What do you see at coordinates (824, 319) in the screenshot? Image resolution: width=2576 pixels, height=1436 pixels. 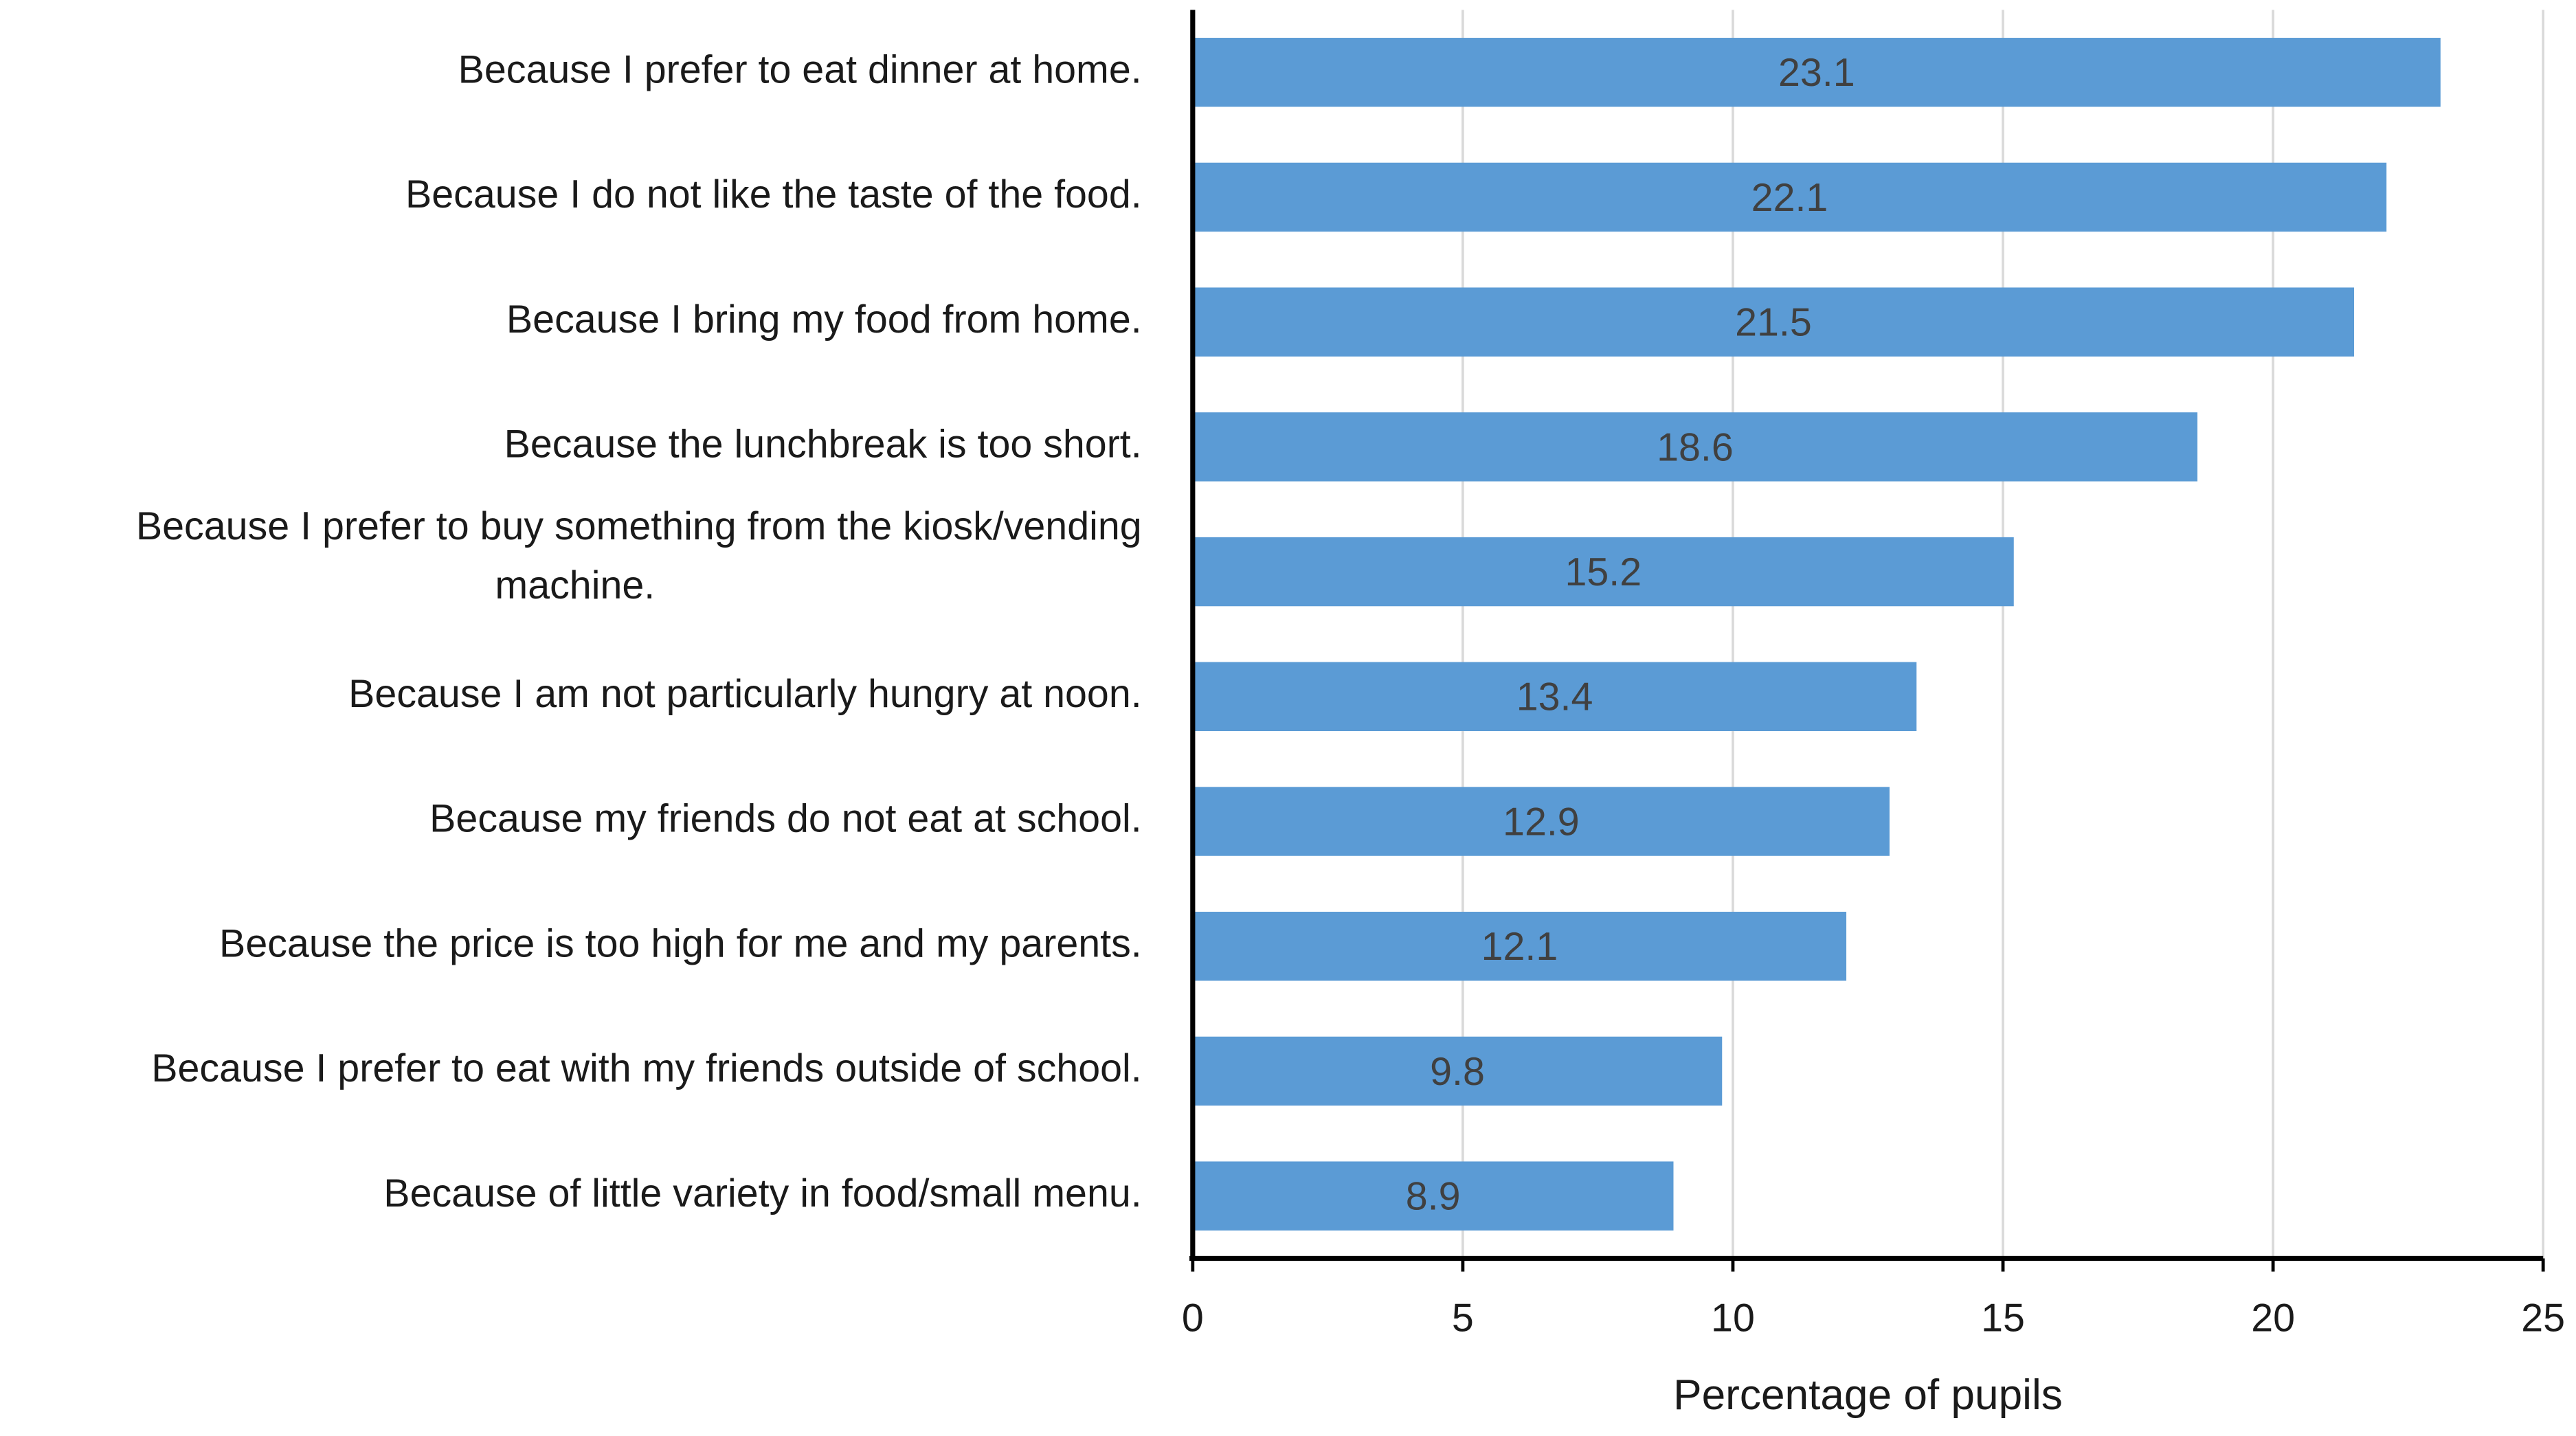 I see `y-tick-label: Because I bring my food from home.` at bounding box center [824, 319].